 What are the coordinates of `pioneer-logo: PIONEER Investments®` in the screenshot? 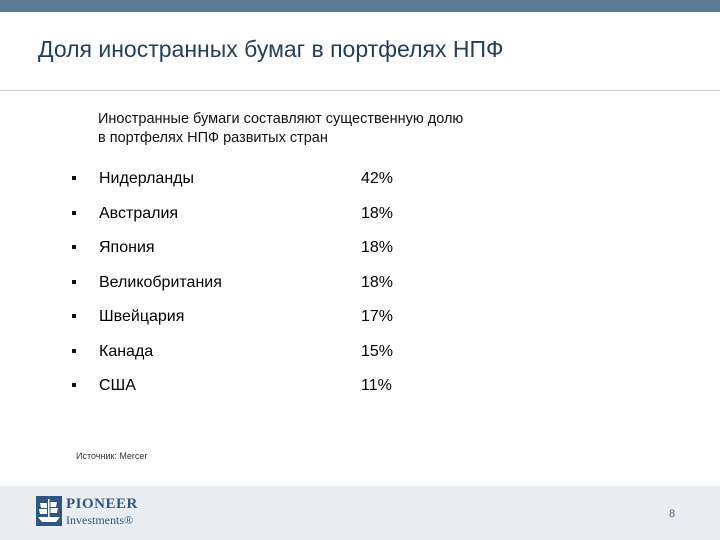 It's located at (106, 513).